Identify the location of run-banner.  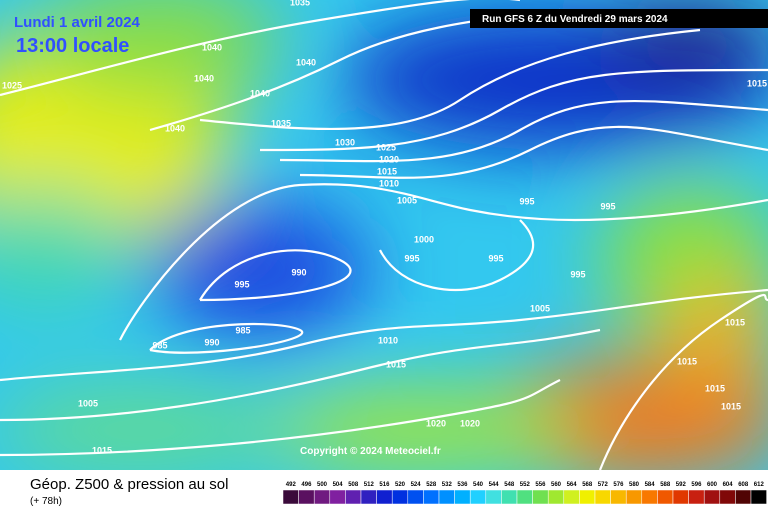
(619, 18).